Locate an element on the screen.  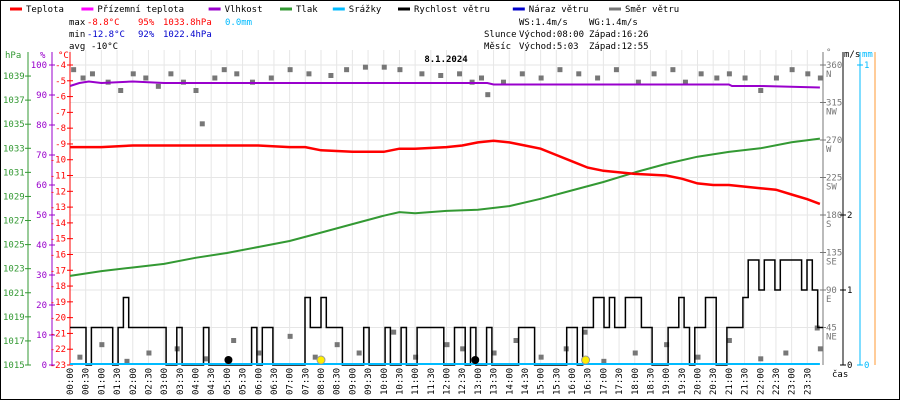
x-axis-label: čas is located at coordinates (840, 374).